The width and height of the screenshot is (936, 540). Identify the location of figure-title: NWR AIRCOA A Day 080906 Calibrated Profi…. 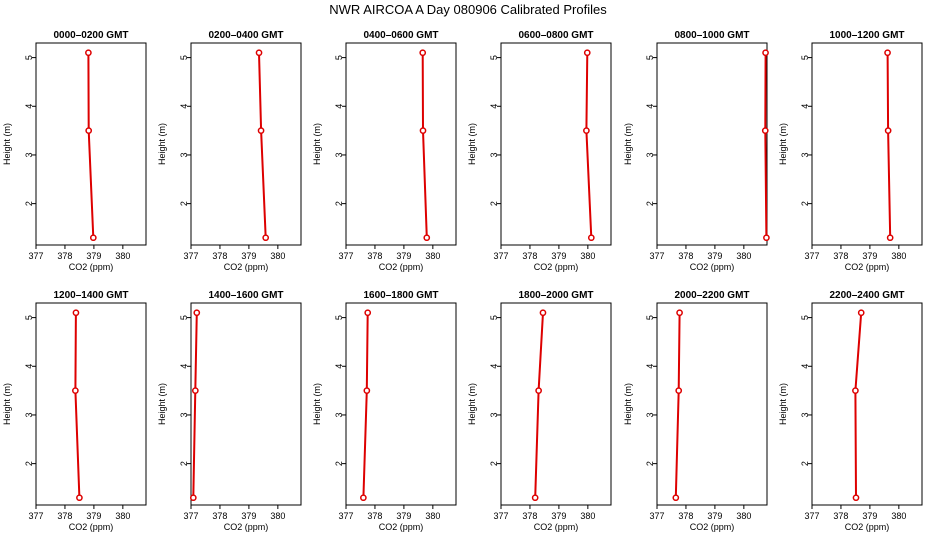
(468, 9).